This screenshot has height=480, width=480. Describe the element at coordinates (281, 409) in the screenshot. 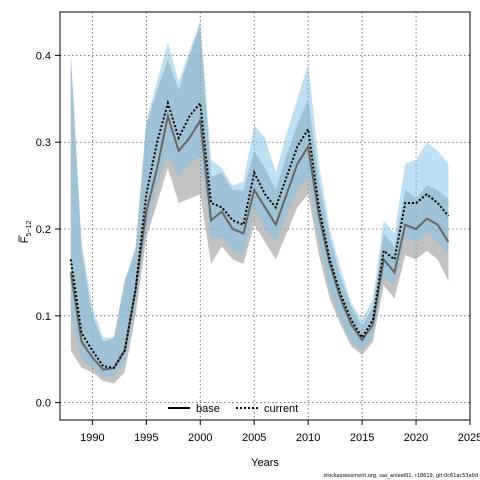

I see `legend-current-label: current` at that location.